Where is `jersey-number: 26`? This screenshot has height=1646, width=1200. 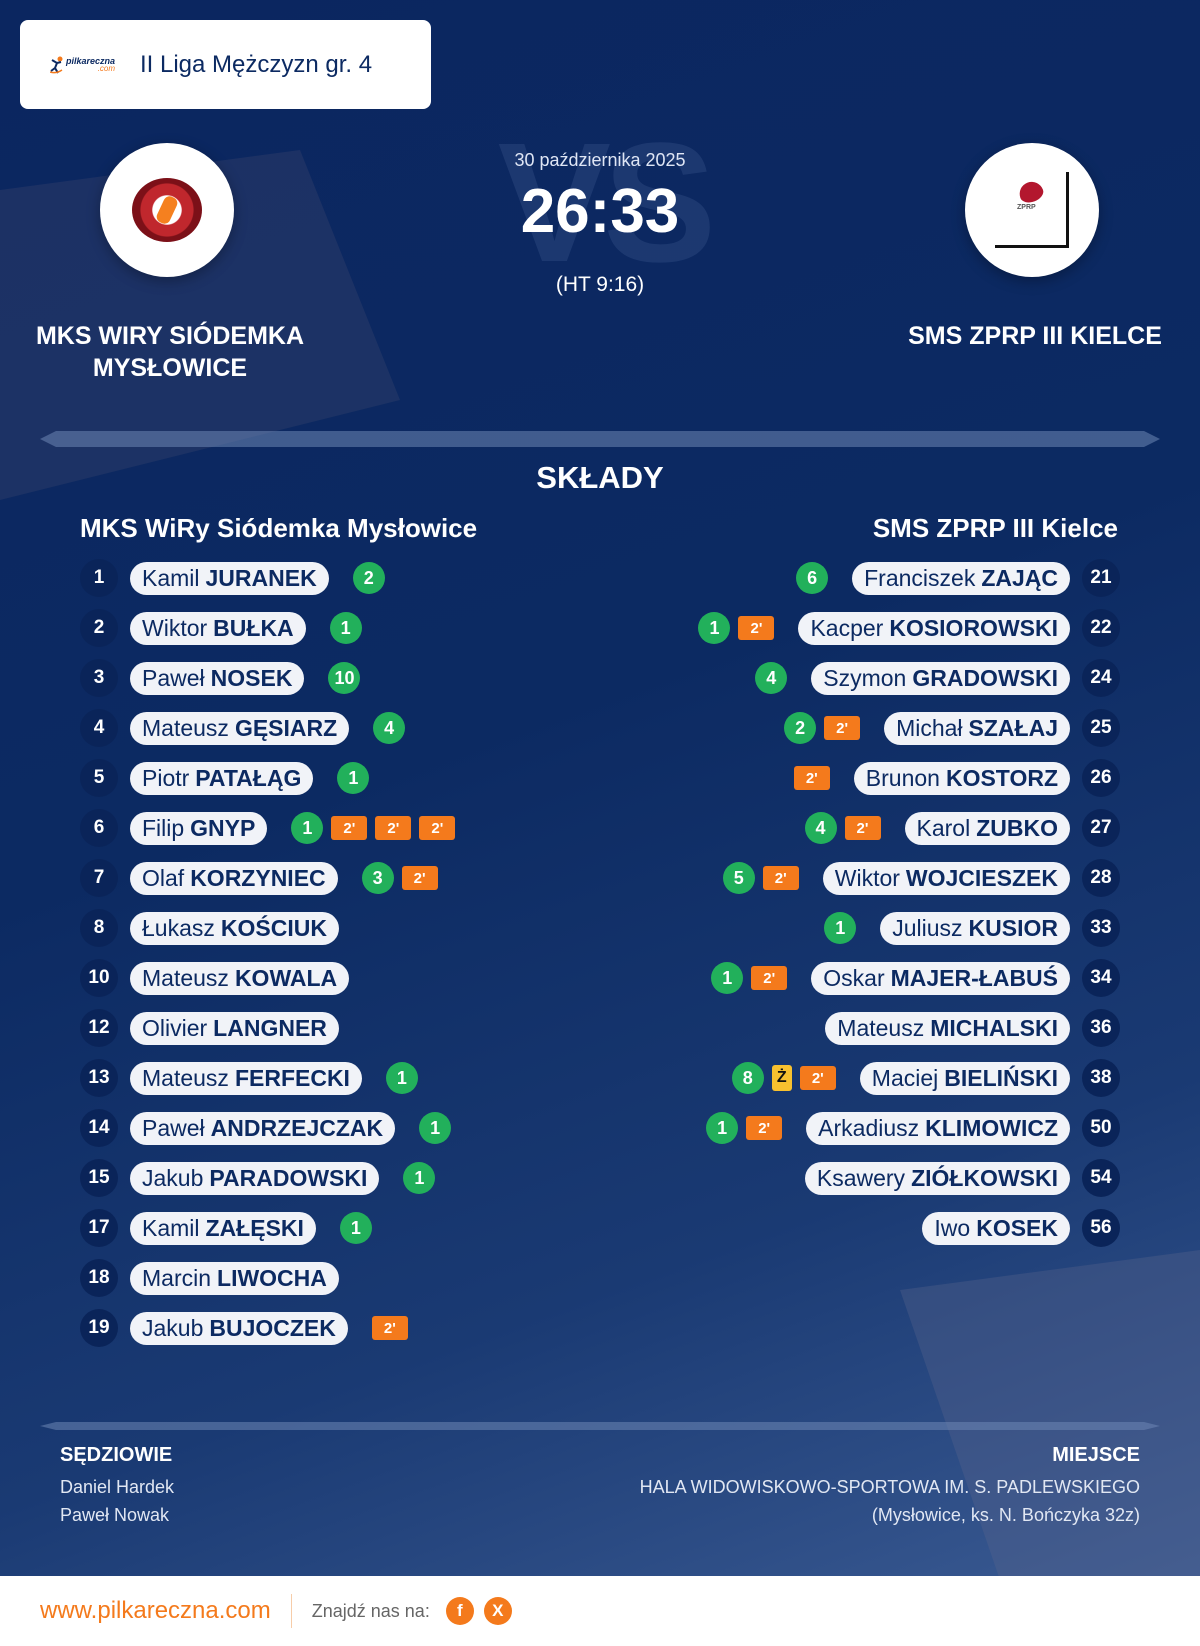
jersey-number: 26 is located at coordinates (1101, 778).